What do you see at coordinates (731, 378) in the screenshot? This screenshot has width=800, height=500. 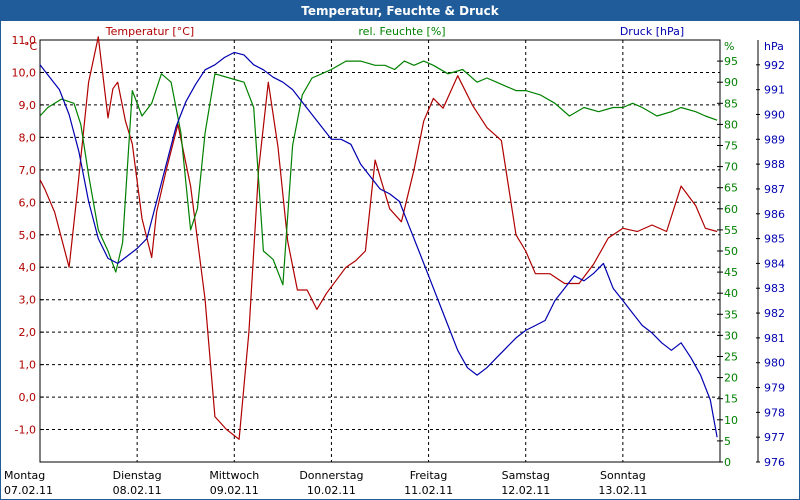 I see `humidity-tick-label: 20` at bounding box center [731, 378].